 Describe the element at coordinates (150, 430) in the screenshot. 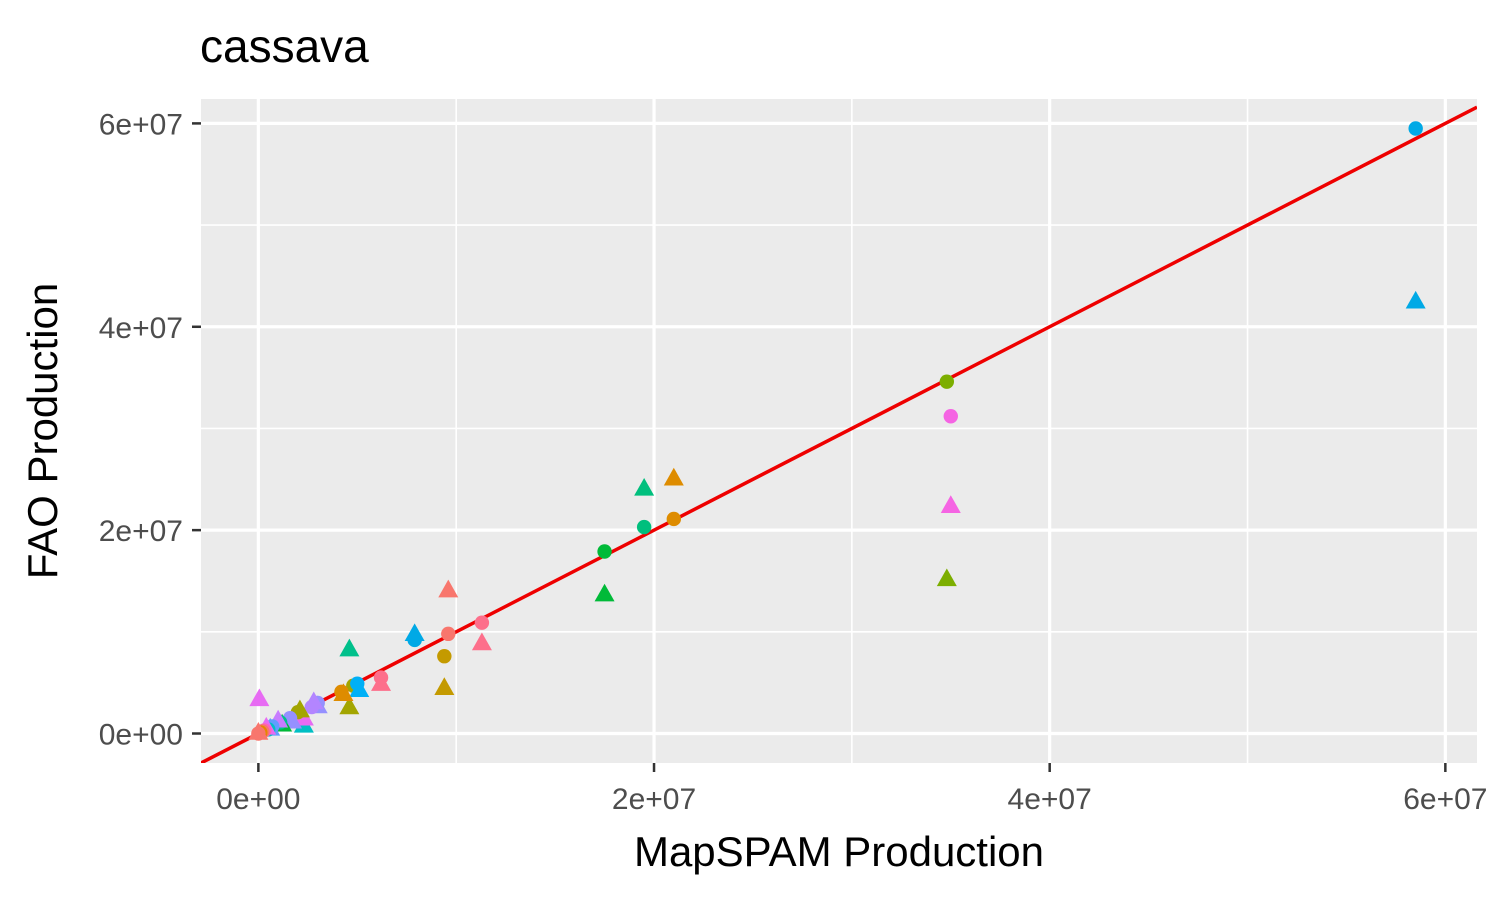

I see `y-axis: 0e+00 2e+07 4e+07 6e+07` at that location.